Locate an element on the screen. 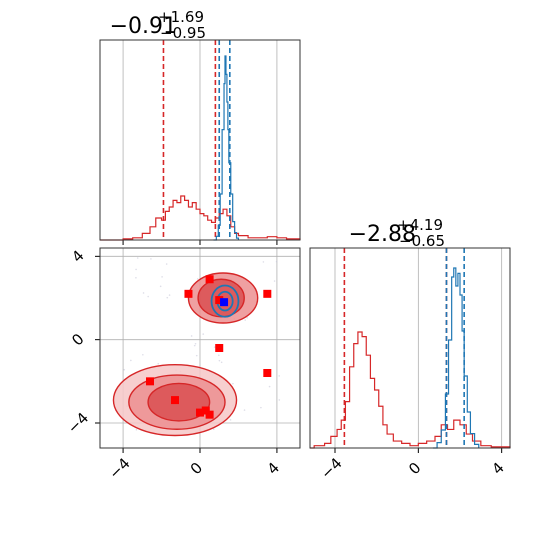 This screenshot has width=550, height=550. top-panel-frame is located at coordinates (200, 140).